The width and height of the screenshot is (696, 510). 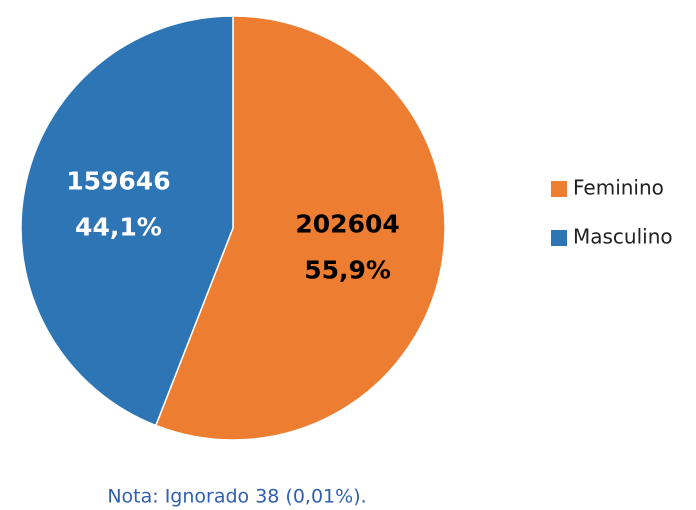 What do you see at coordinates (118, 180) in the screenshot?
I see `value-label: 159646` at bounding box center [118, 180].